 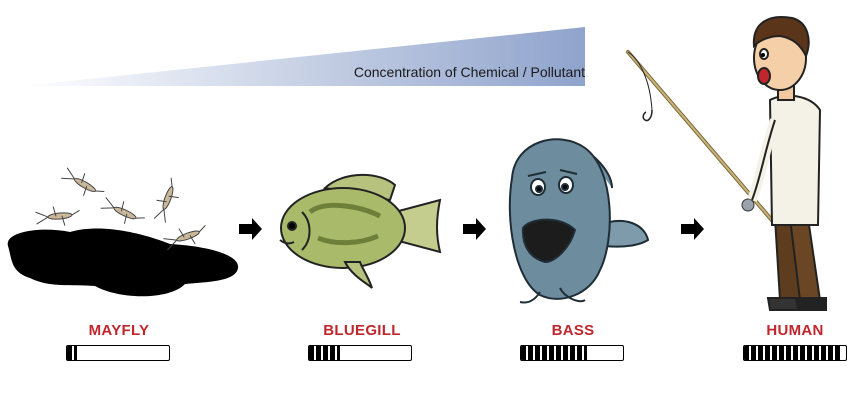 What do you see at coordinates (795, 330) in the screenshot?
I see `label-human: HUMAN` at bounding box center [795, 330].